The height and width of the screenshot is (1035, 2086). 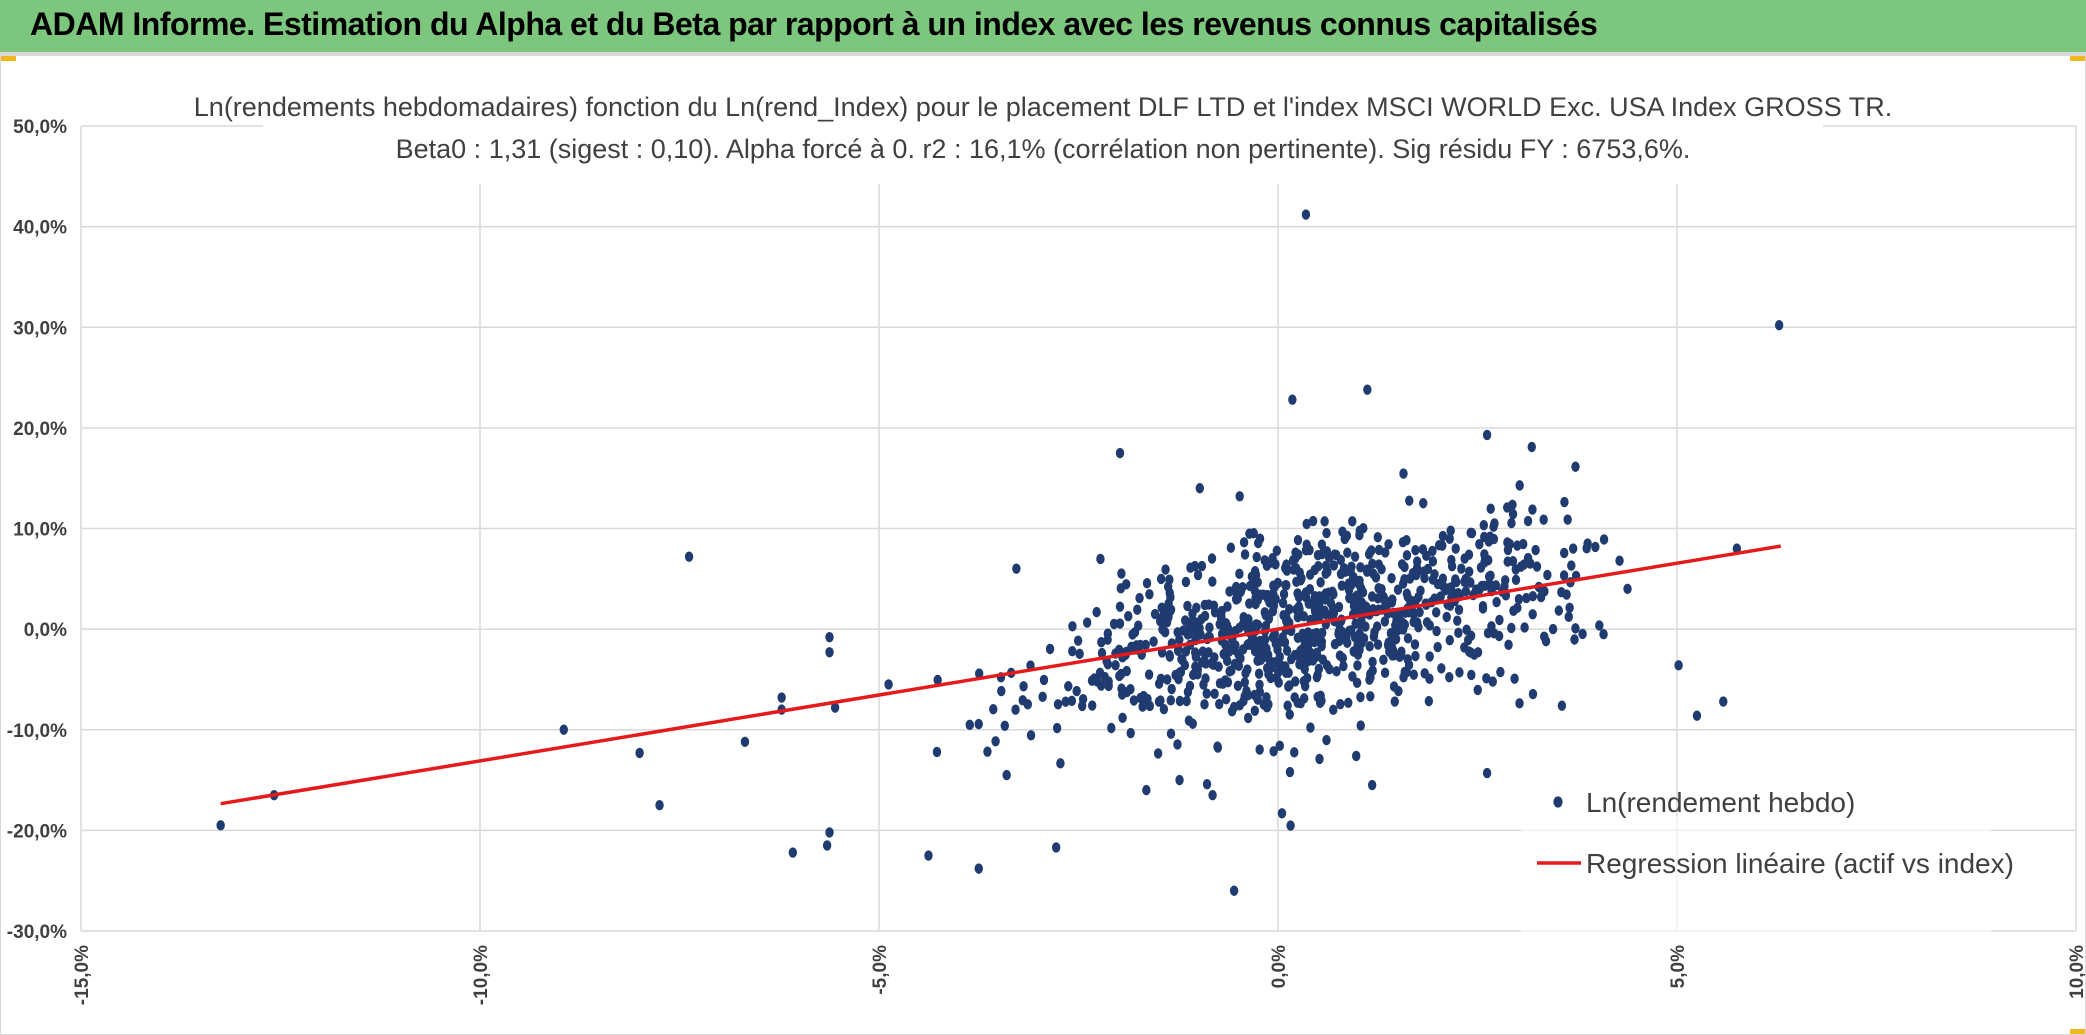 What do you see at coordinates (8, 58) in the screenshot?
I see `corner-marker-top-left` at bounding box center [8, 58].